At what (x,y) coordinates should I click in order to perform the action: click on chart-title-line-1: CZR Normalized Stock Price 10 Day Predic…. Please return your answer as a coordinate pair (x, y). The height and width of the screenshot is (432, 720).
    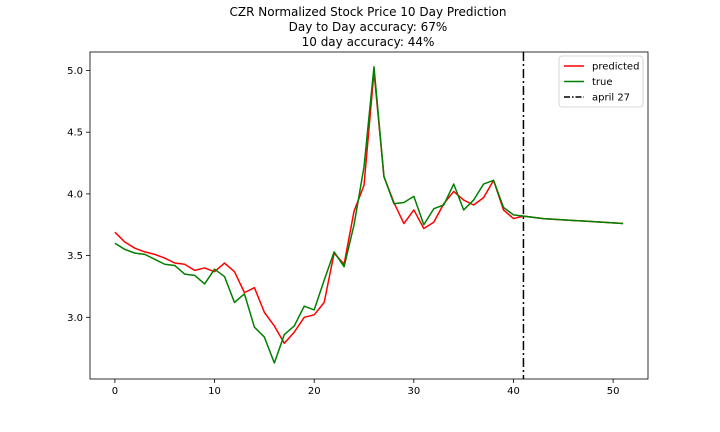
    Looking at the image, I should click on (368, 12).